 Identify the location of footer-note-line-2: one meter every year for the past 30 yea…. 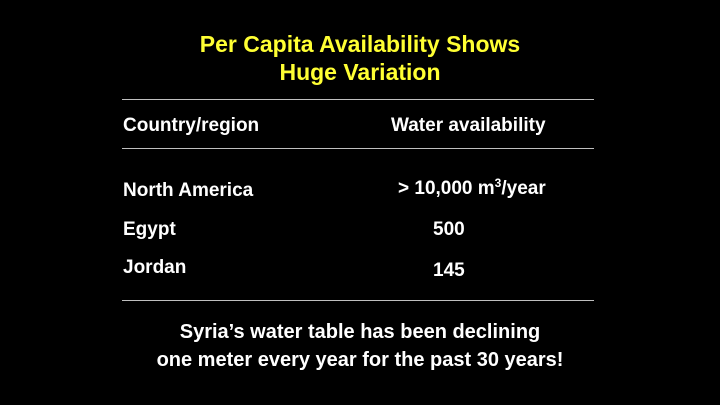
(360, 360).